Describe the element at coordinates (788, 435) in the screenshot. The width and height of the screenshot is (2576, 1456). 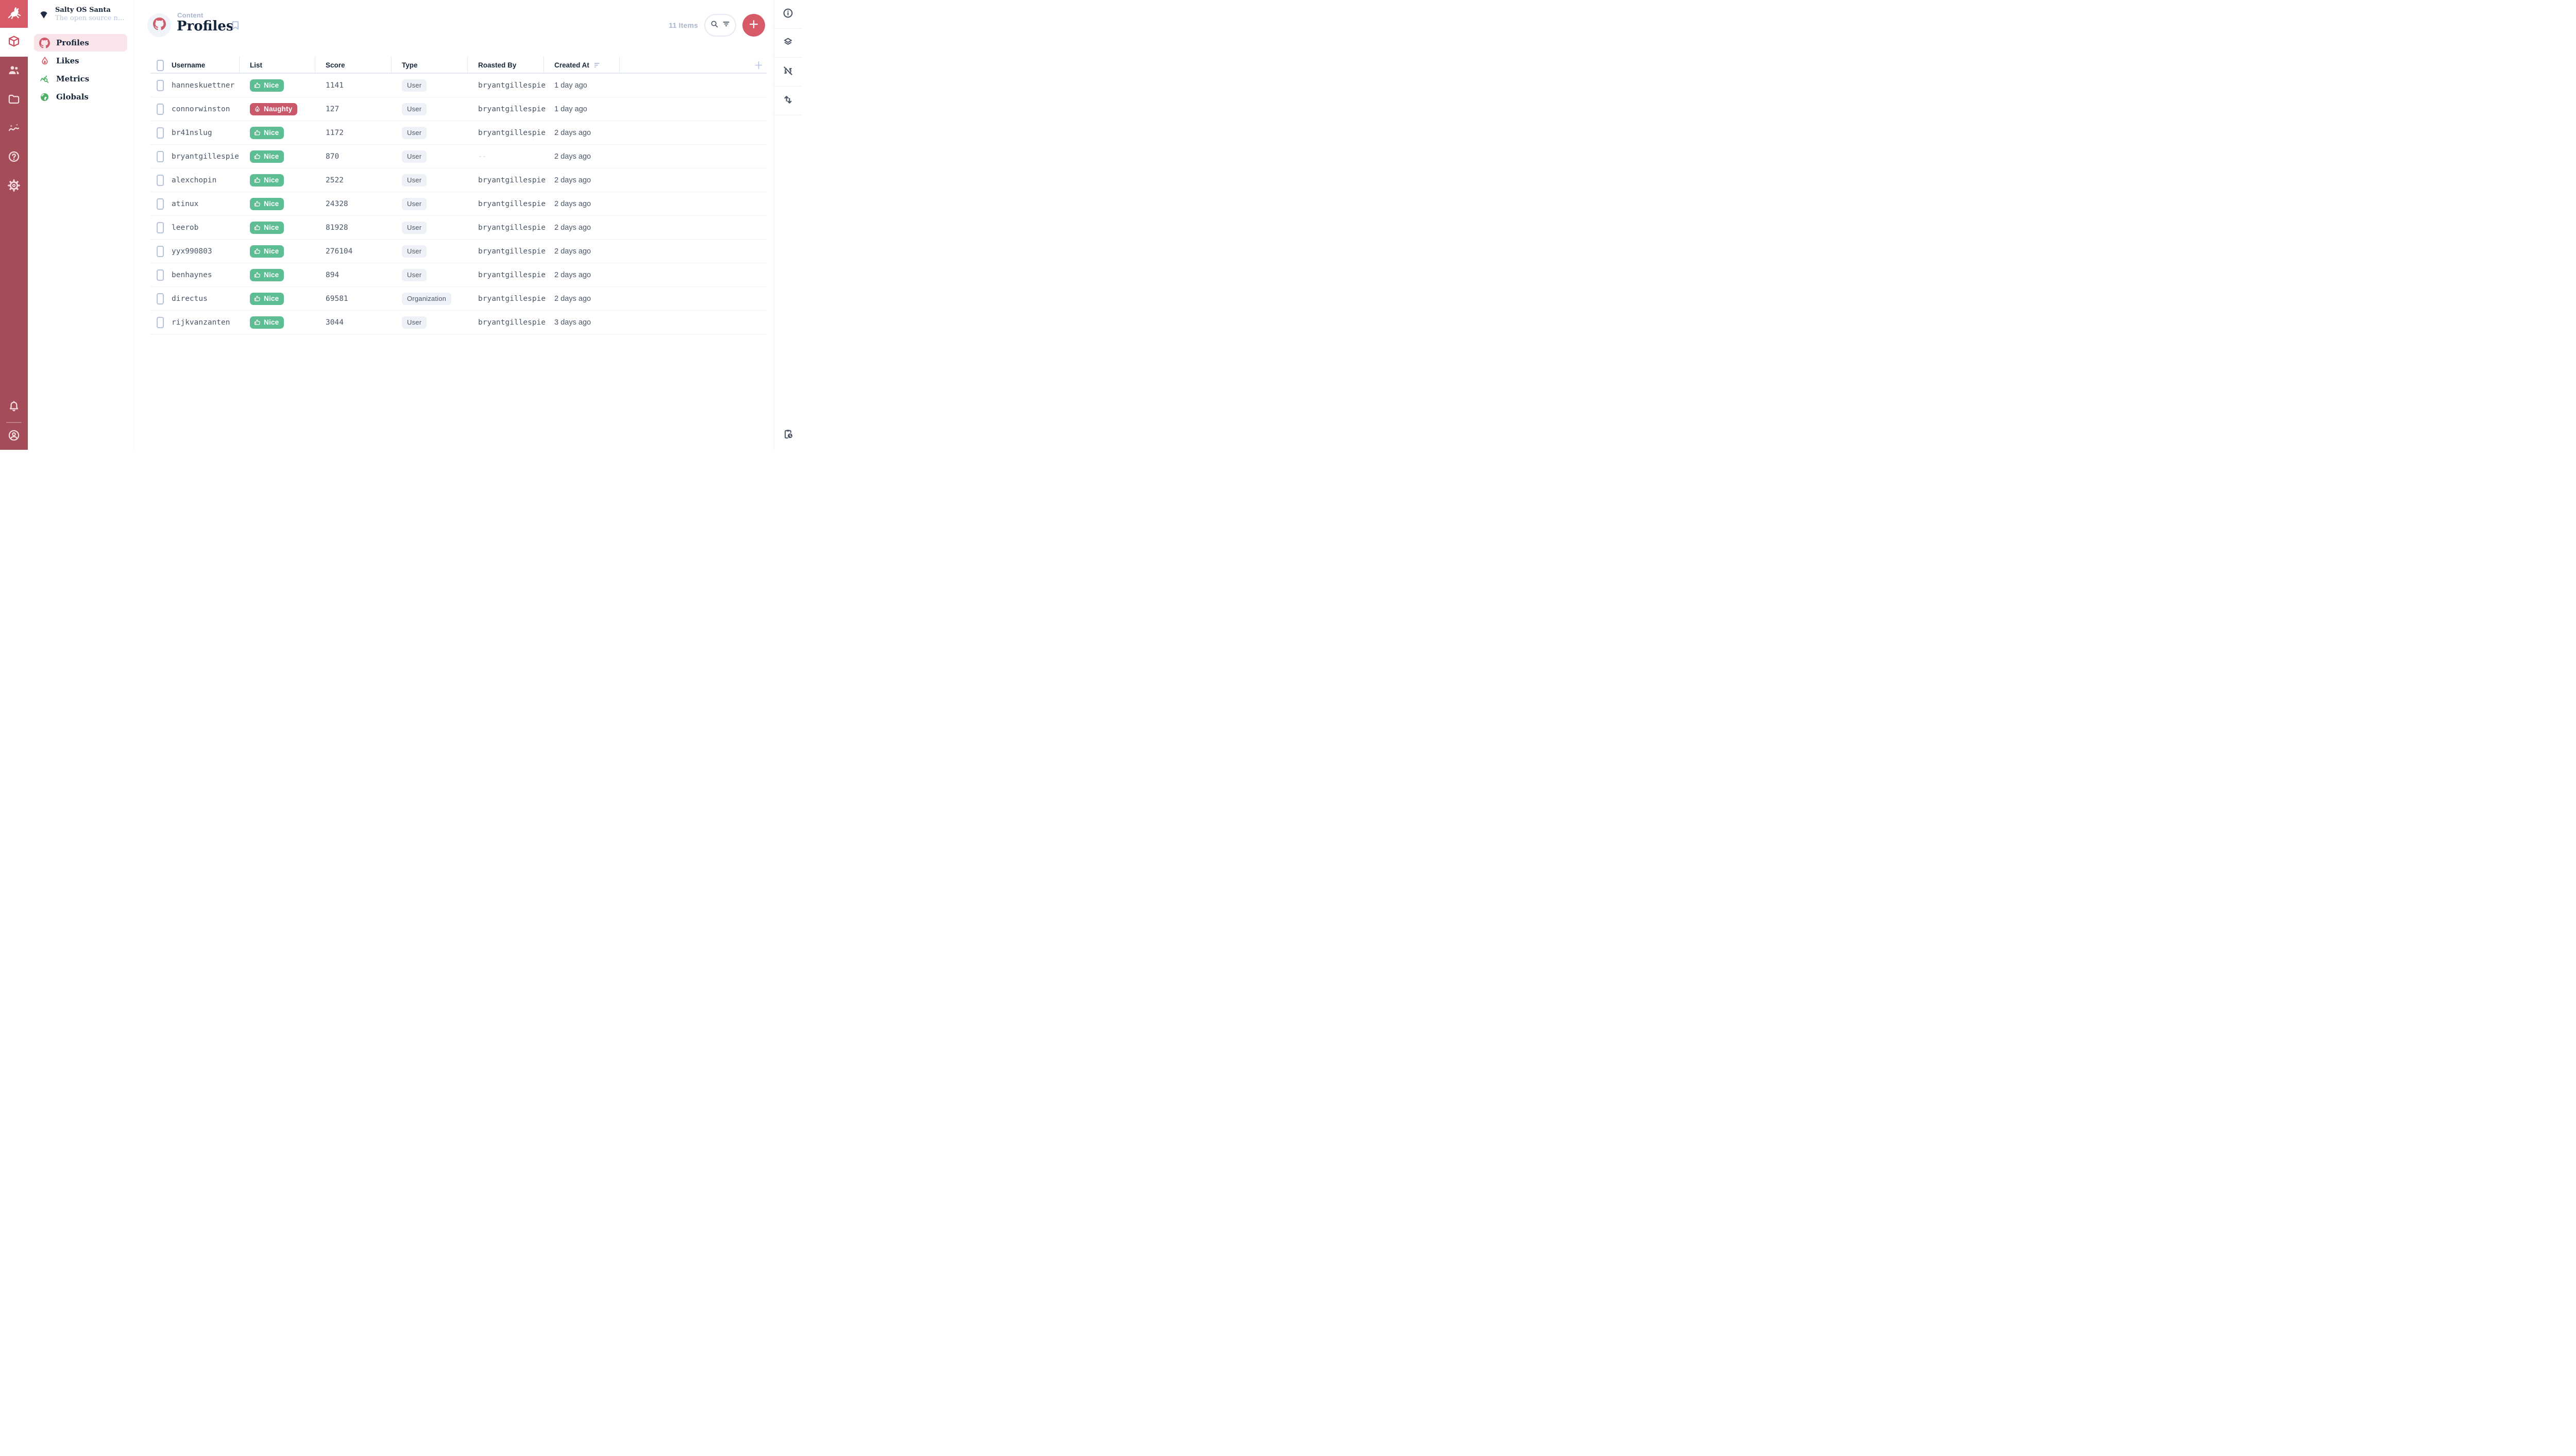
I see `activity-log-button` at that location.